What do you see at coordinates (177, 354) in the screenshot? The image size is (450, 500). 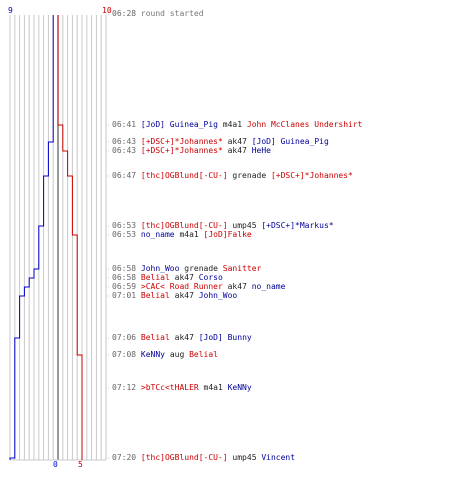 I see `weapon-label: aug` at bounding box center [177, 354].